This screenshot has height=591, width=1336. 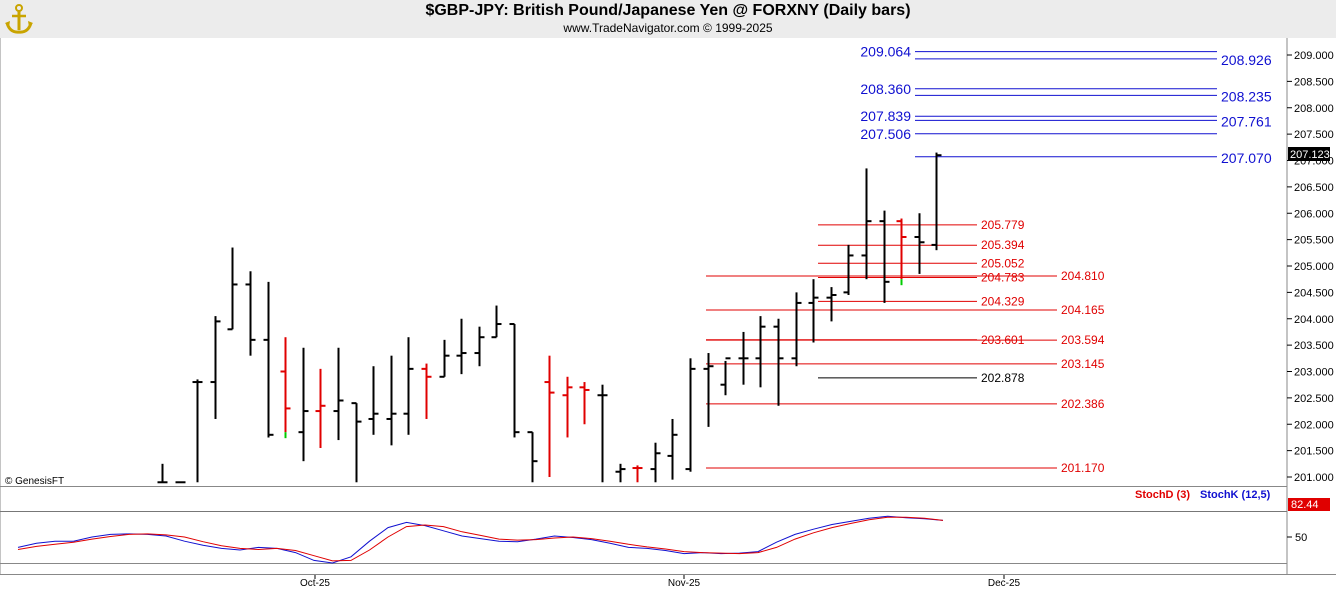 I want to click on level-label: 201.170, so click(x=1083, y=468).